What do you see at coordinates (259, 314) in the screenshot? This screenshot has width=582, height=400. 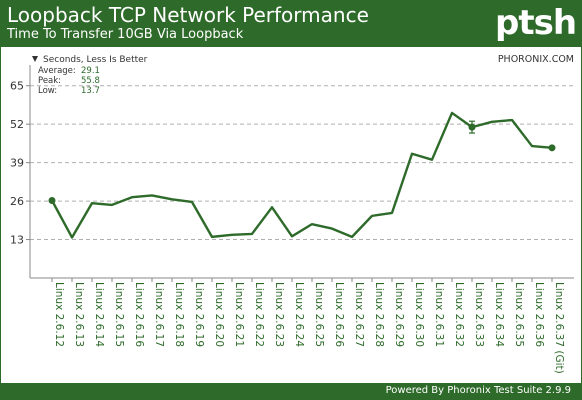 I see `x-tick-label: Linux 2.6.22` at bounding box center [259, 314].